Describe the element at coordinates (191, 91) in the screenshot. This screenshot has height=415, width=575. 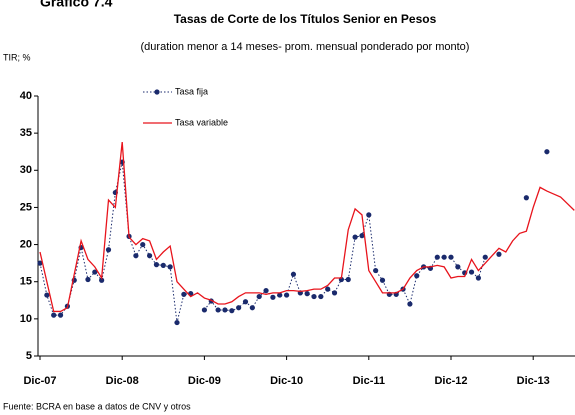
I see `legend-label: Tasa fija` at that location.